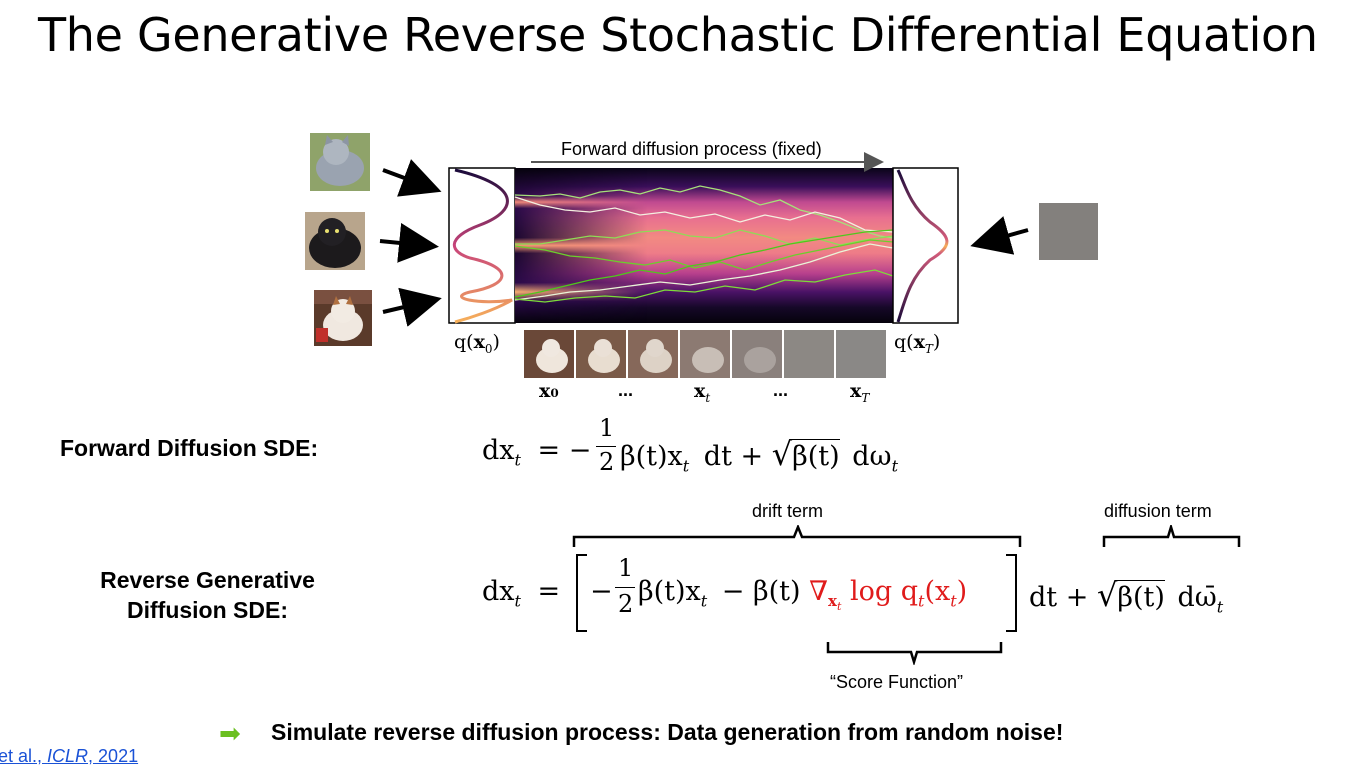  I want to click on q-x0-label: q(x0), so click(477, 343).